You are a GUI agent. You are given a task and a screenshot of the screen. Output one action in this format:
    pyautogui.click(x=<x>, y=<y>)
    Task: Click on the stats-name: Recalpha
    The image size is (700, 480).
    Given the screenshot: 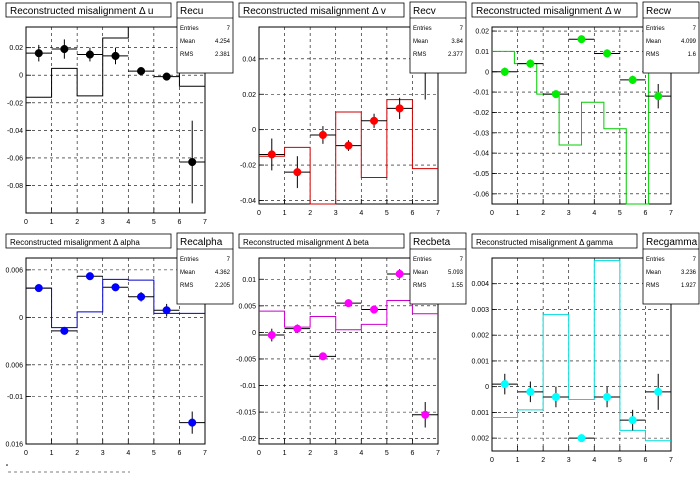 What is the action you would take?
    pyautogui.click(x=201, y=242)
    